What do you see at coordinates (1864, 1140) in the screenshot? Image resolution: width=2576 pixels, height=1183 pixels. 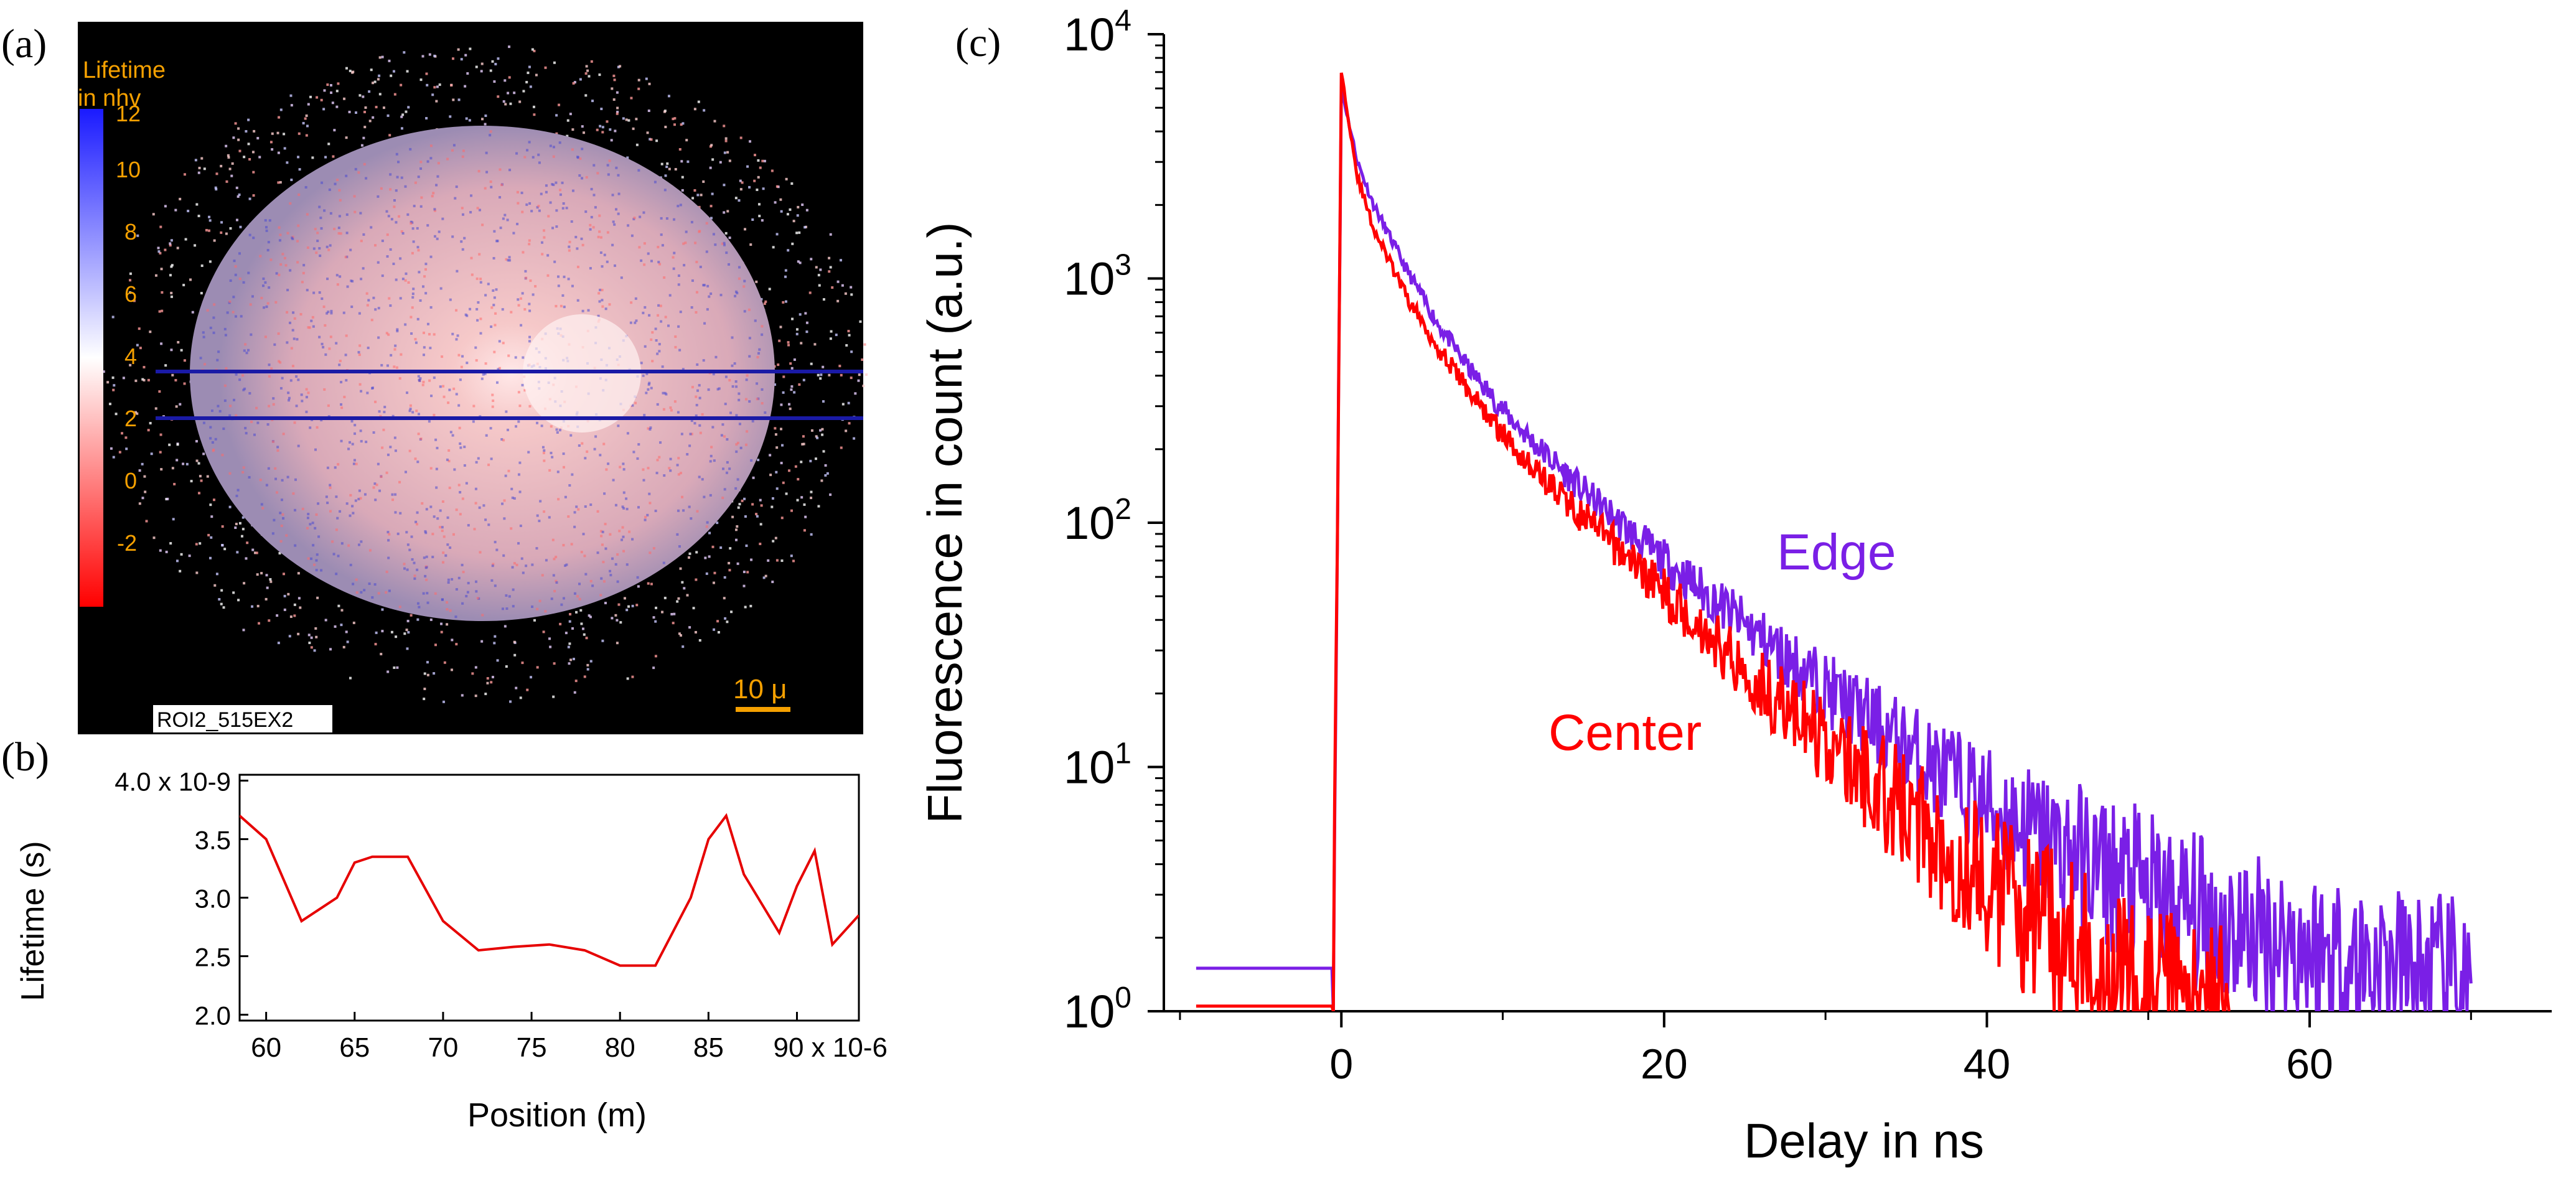 I see `plot-c-xlabel: Delay in ns` at bounding box center [1864, 1140].